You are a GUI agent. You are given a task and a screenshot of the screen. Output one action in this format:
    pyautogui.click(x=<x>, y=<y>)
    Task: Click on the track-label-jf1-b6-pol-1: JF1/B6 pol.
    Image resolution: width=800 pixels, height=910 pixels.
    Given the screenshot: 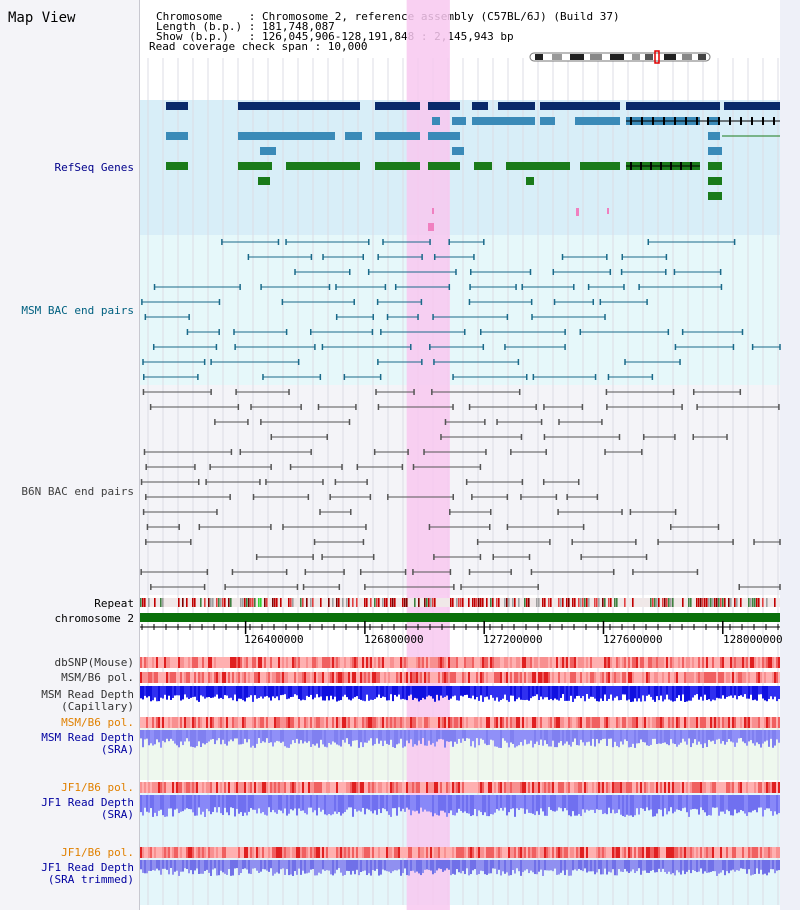 What is the action you would take?
    pyautogui.click(x=97, y=787)
    